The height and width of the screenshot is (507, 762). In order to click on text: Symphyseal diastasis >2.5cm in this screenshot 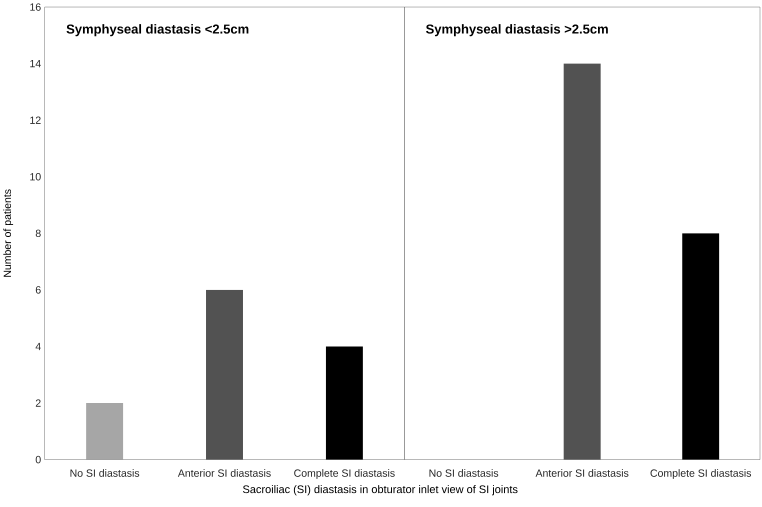, I will do `click(517, 30)`.